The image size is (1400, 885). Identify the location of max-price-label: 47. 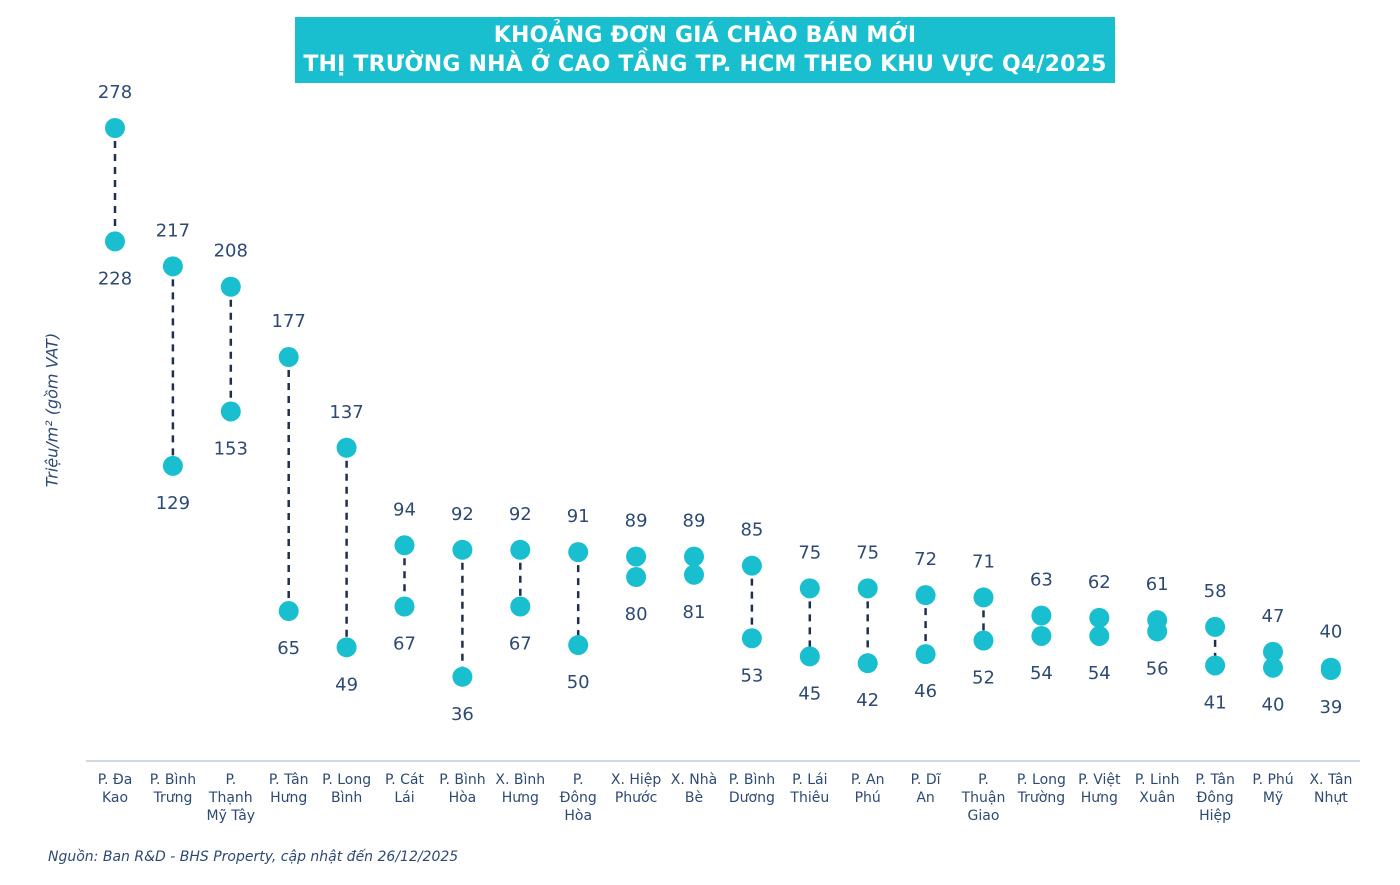
(1273, 616).